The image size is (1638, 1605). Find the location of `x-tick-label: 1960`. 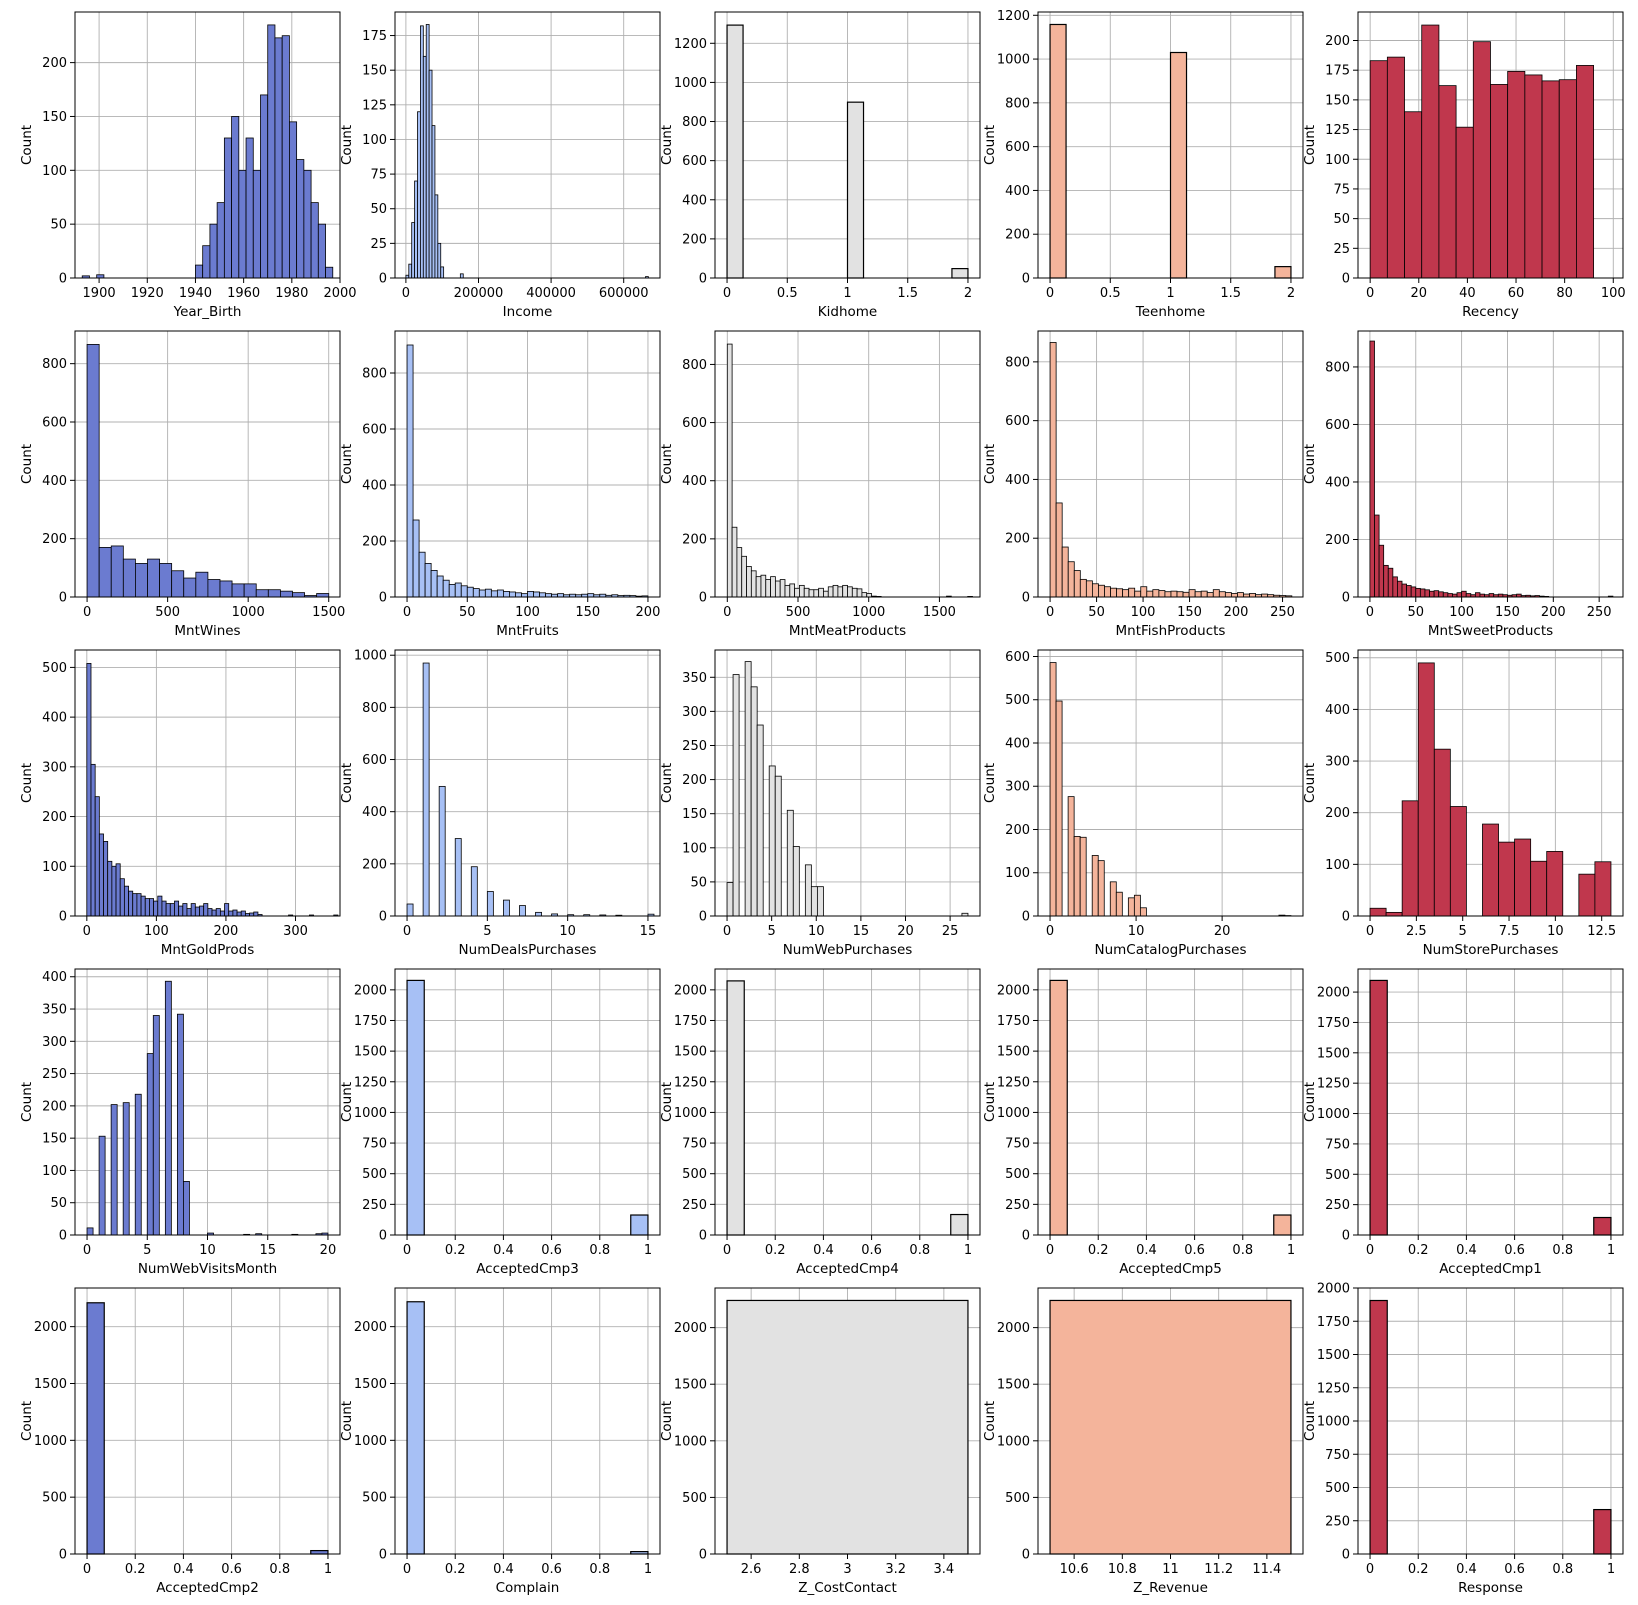

x-tick-label: 1960 is located at coordinates (243, 293).